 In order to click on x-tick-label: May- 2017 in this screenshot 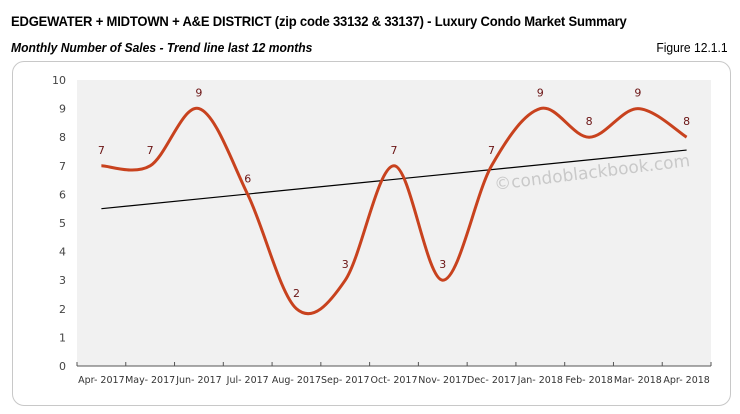, I will do `click(150, 380)`.